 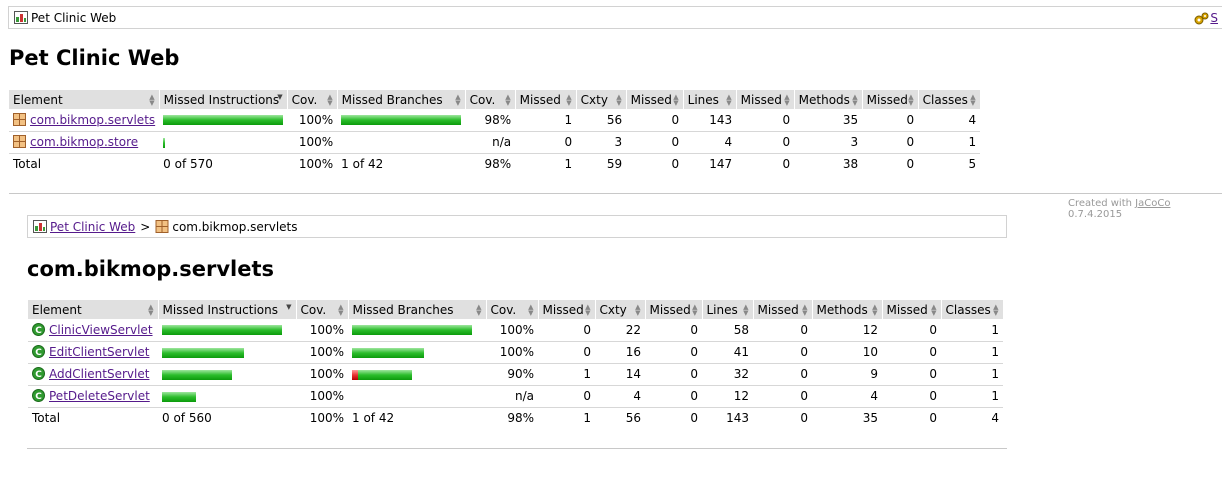 I want to click on element-cell: C AddClientServlet, so click(x=93, y=374).